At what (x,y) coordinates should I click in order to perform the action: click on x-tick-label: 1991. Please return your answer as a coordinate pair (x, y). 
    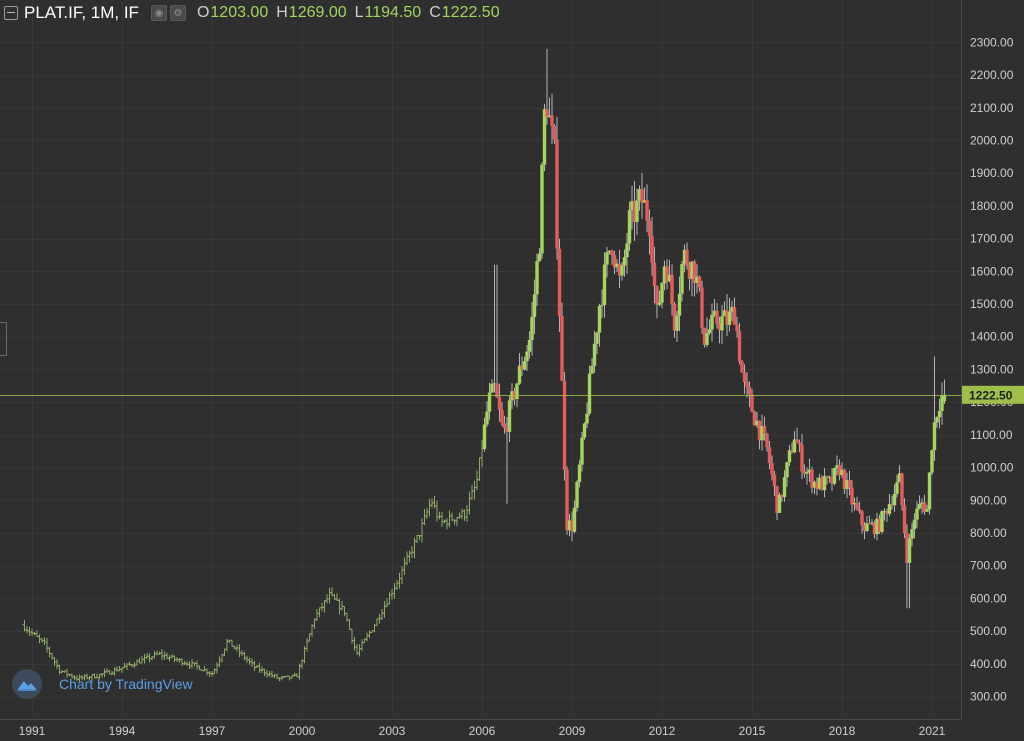
    Looking at the image, I should click on (32, 731).